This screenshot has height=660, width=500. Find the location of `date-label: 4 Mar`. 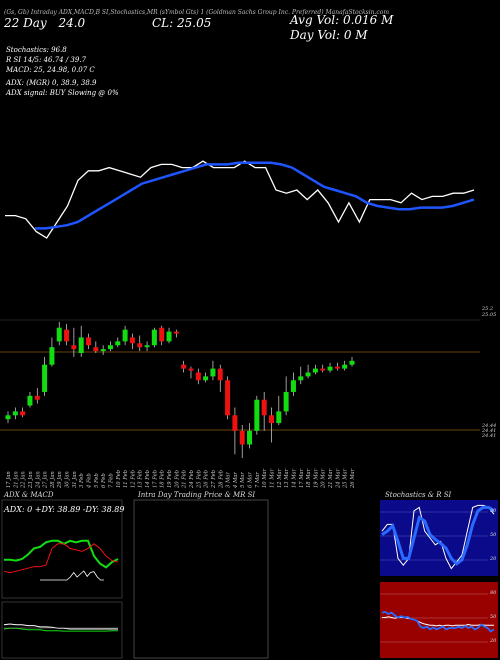

date-label: 4 Mar is located at coordinates (236, 480).